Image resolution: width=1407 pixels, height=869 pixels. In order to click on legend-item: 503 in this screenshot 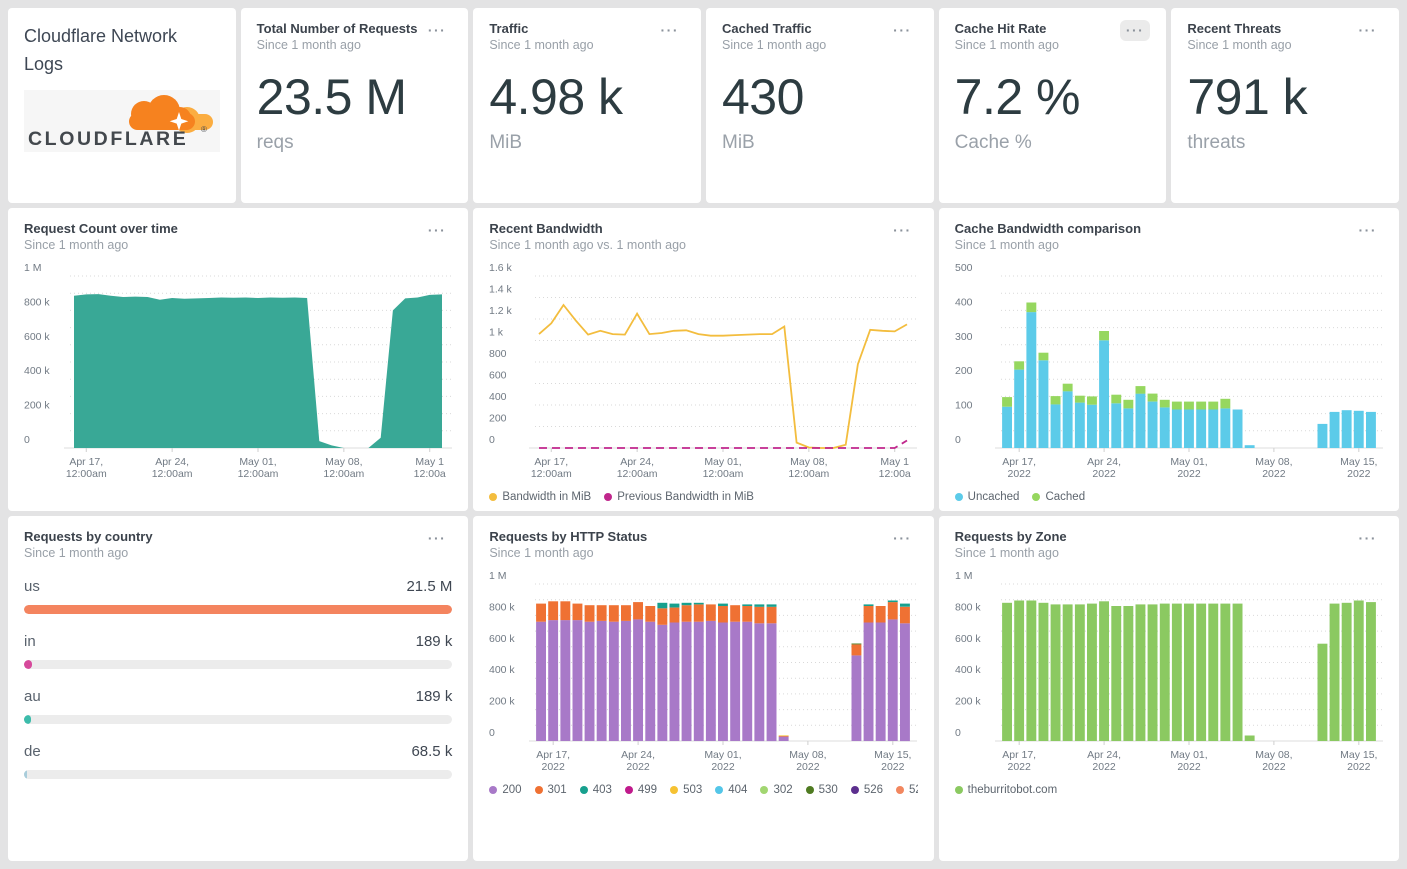, I will do `click(686, 790)`.